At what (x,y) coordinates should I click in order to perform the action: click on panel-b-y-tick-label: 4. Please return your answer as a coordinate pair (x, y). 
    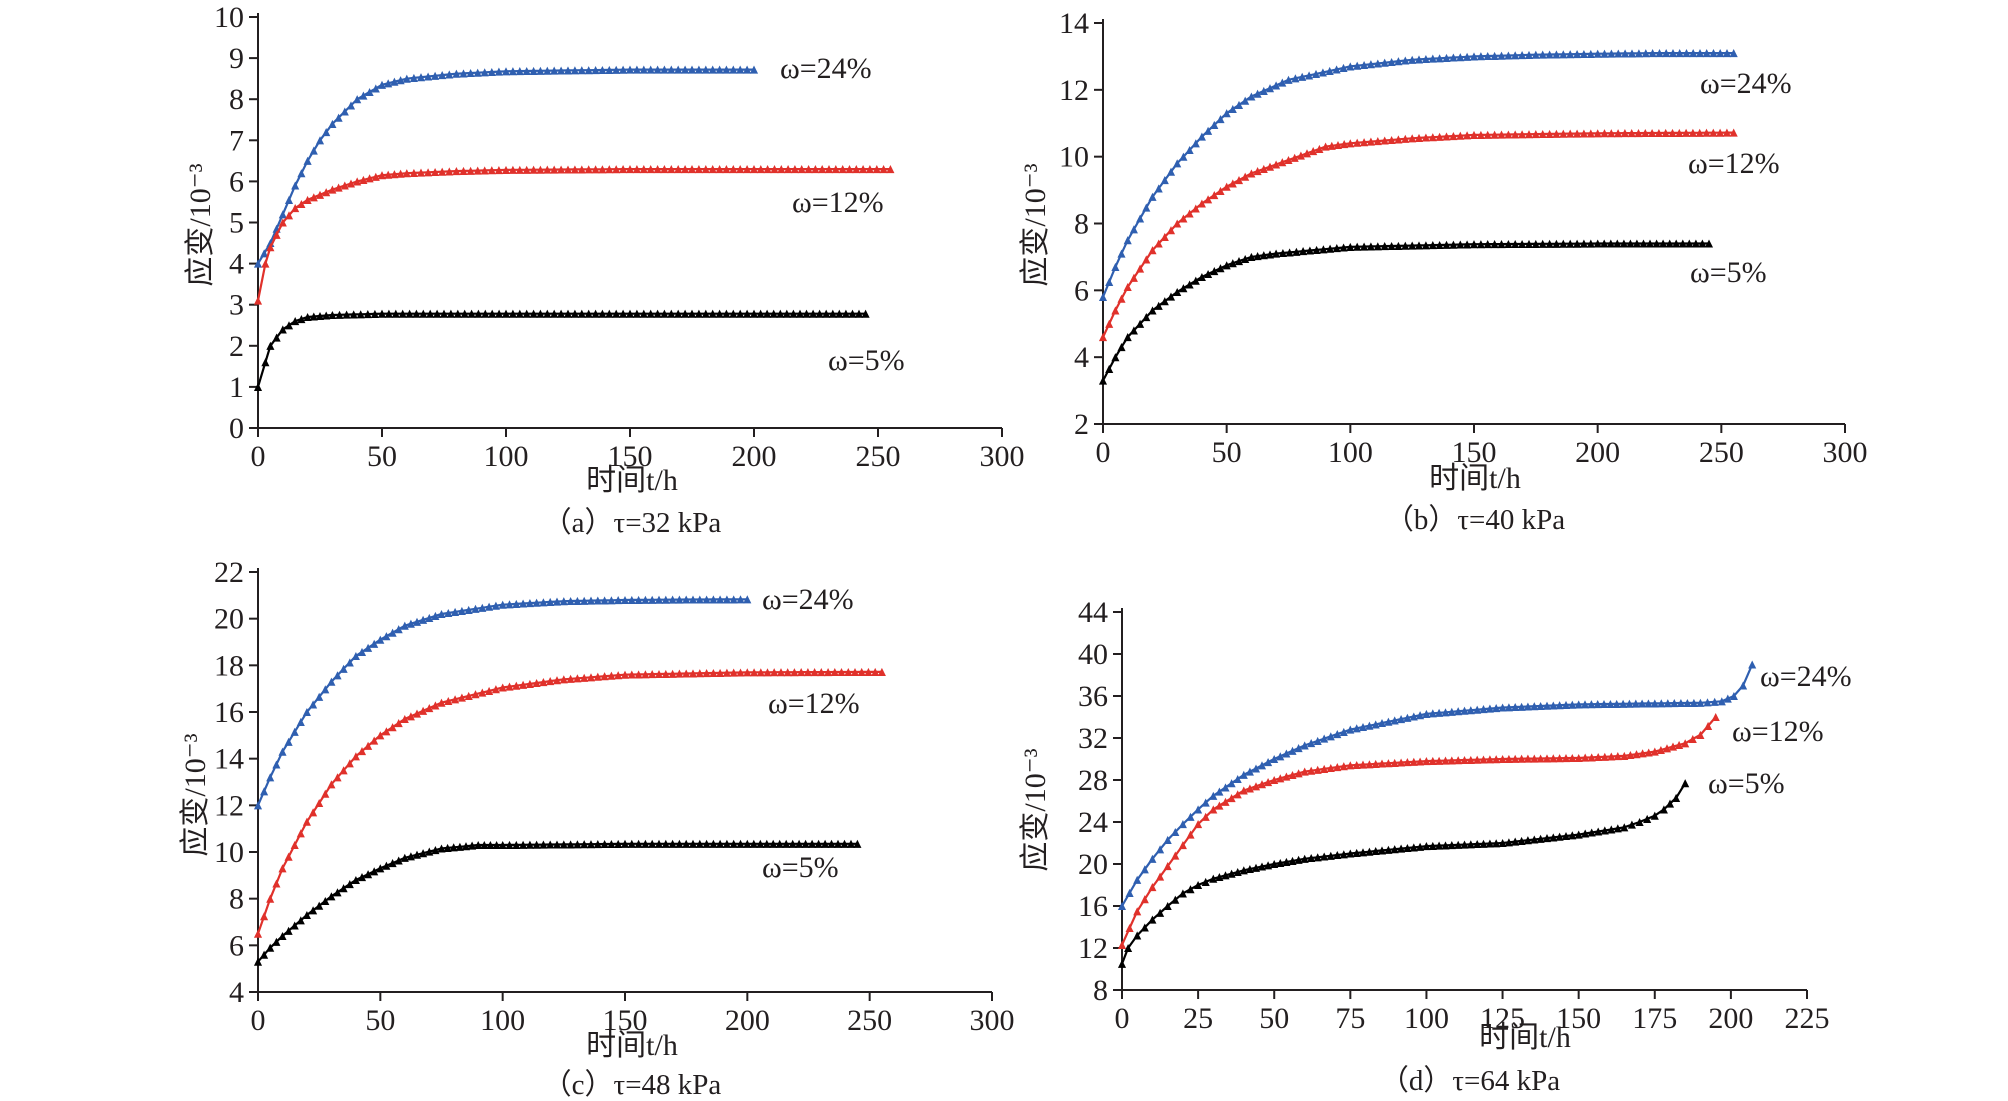
    Looking at the image, I should click on (1081, 357).